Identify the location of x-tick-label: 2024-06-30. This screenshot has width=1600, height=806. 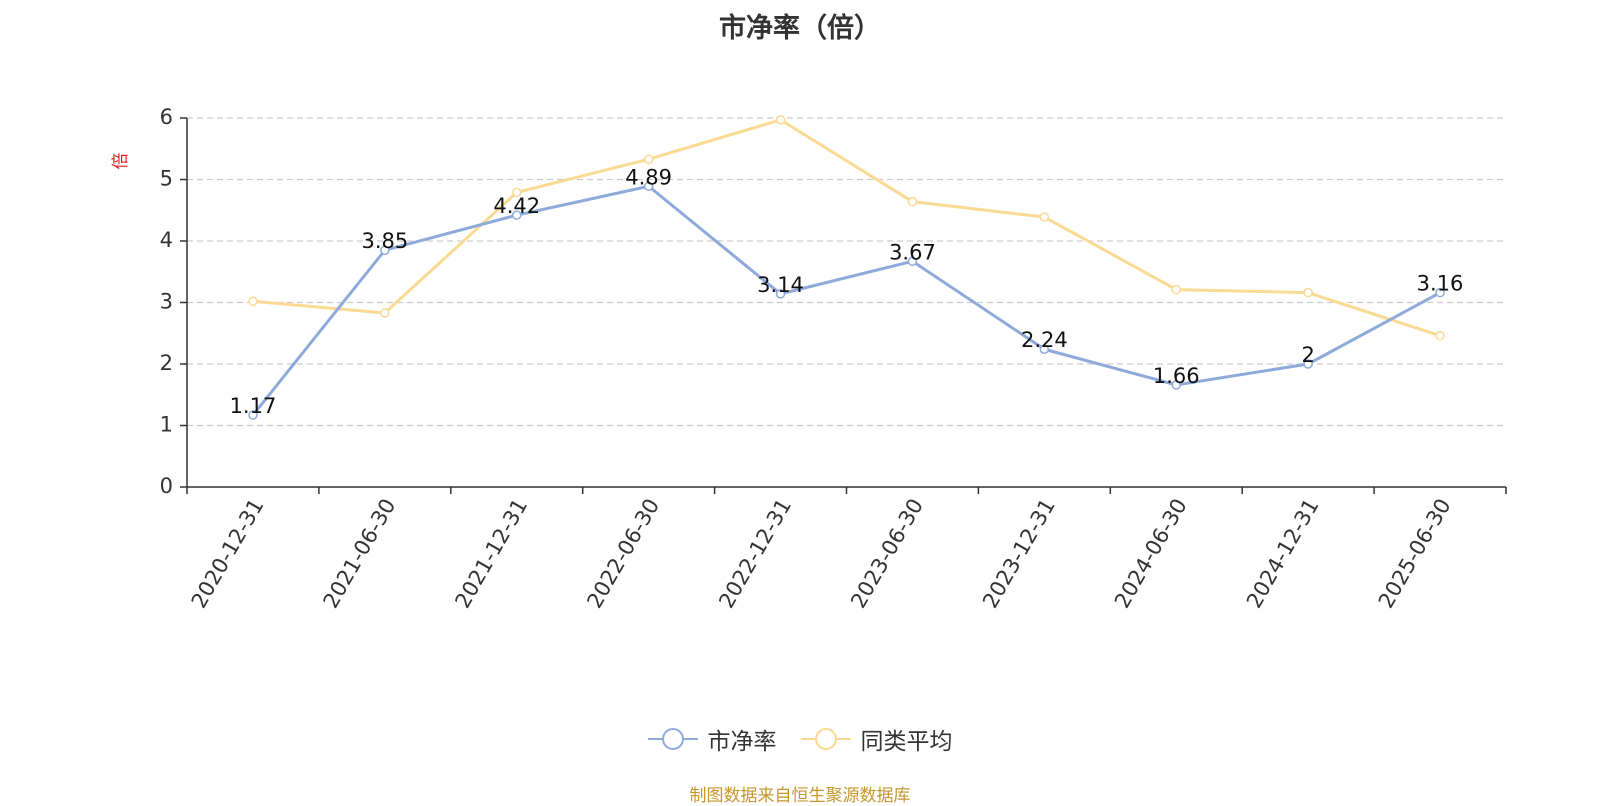
(1151, 554).